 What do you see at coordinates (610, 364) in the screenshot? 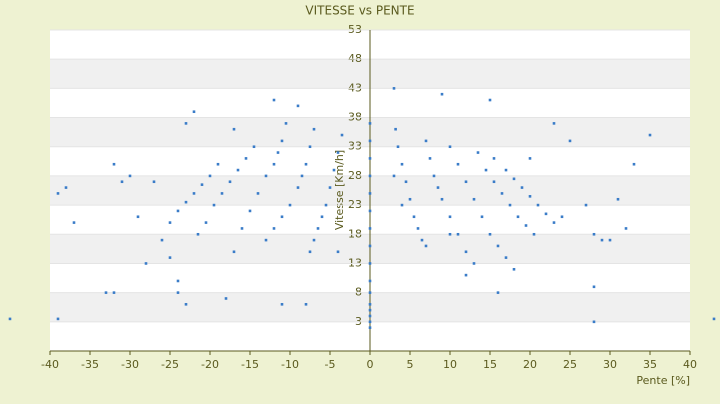
I see `x-tick-label: 30` at bounding box center [610, 364].